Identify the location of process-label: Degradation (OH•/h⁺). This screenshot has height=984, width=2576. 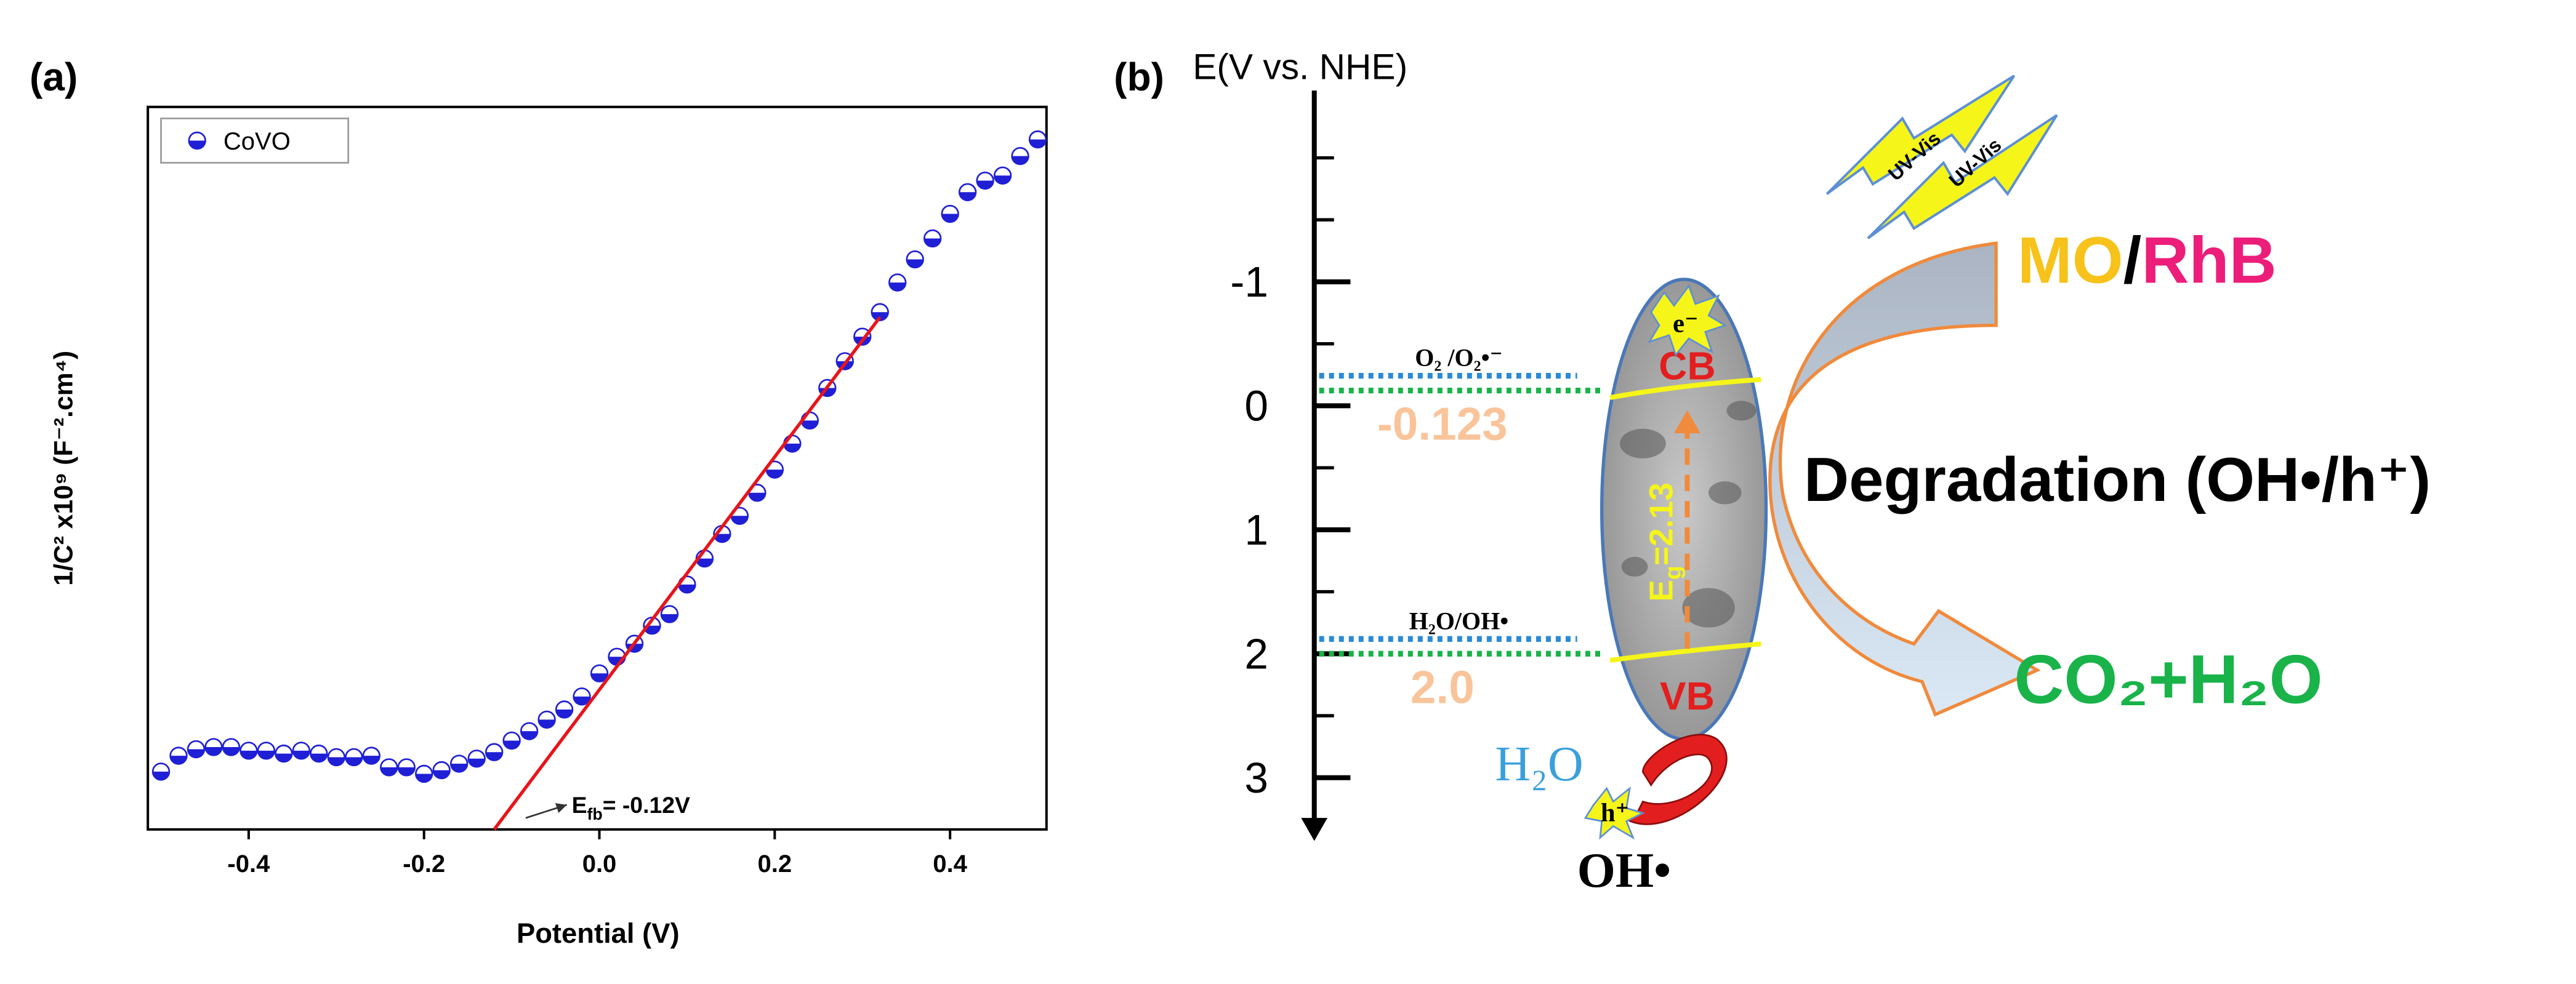
(2117, 479).